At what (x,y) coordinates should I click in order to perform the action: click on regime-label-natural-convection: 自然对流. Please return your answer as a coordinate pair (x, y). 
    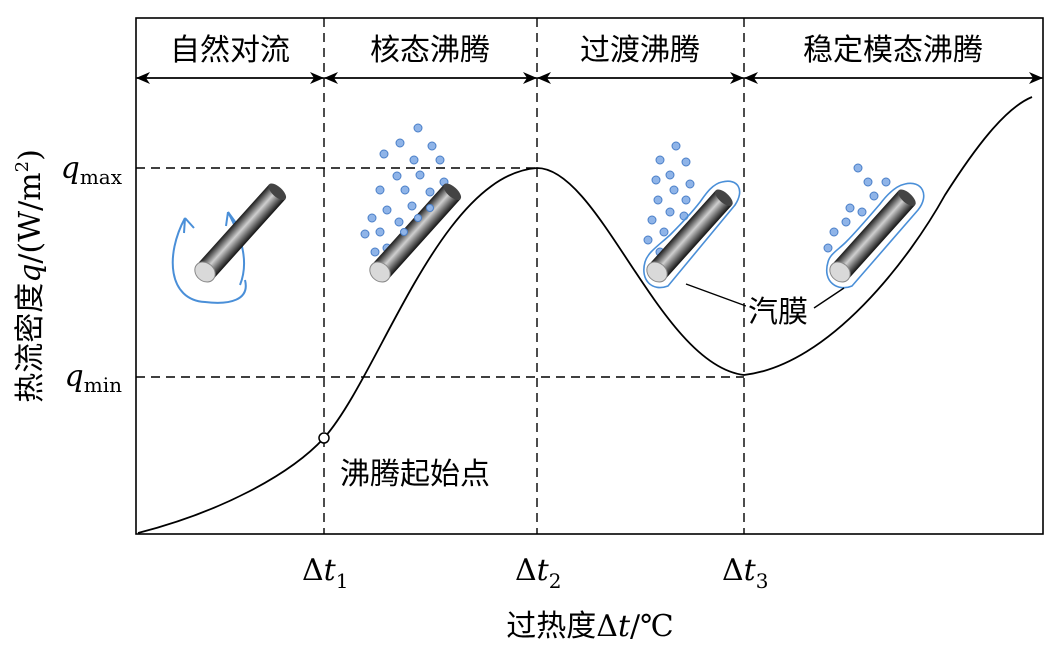
    Looking at the image, I should click on (230, 50).